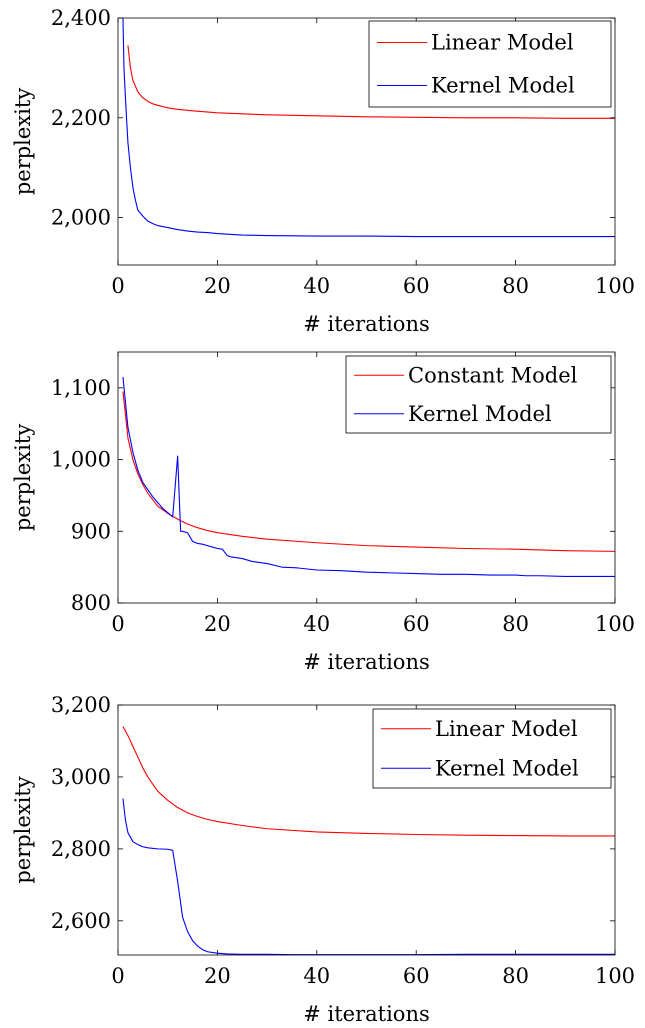 The image size is (645, 1028). What do you see at coordinates (91, 603) in the screenshot?
I see `y-tick-label: 800` at bounding box center [91, 603].